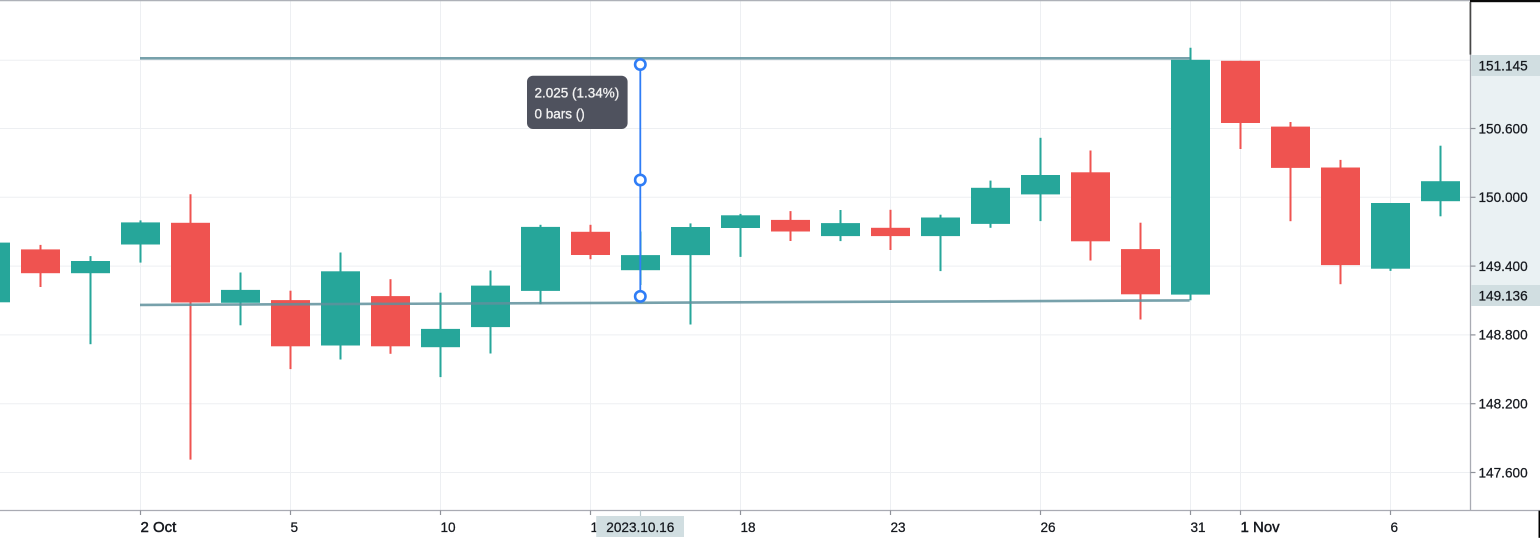  I want to click on svg-text: 2023.10.16, so click(640, 527).